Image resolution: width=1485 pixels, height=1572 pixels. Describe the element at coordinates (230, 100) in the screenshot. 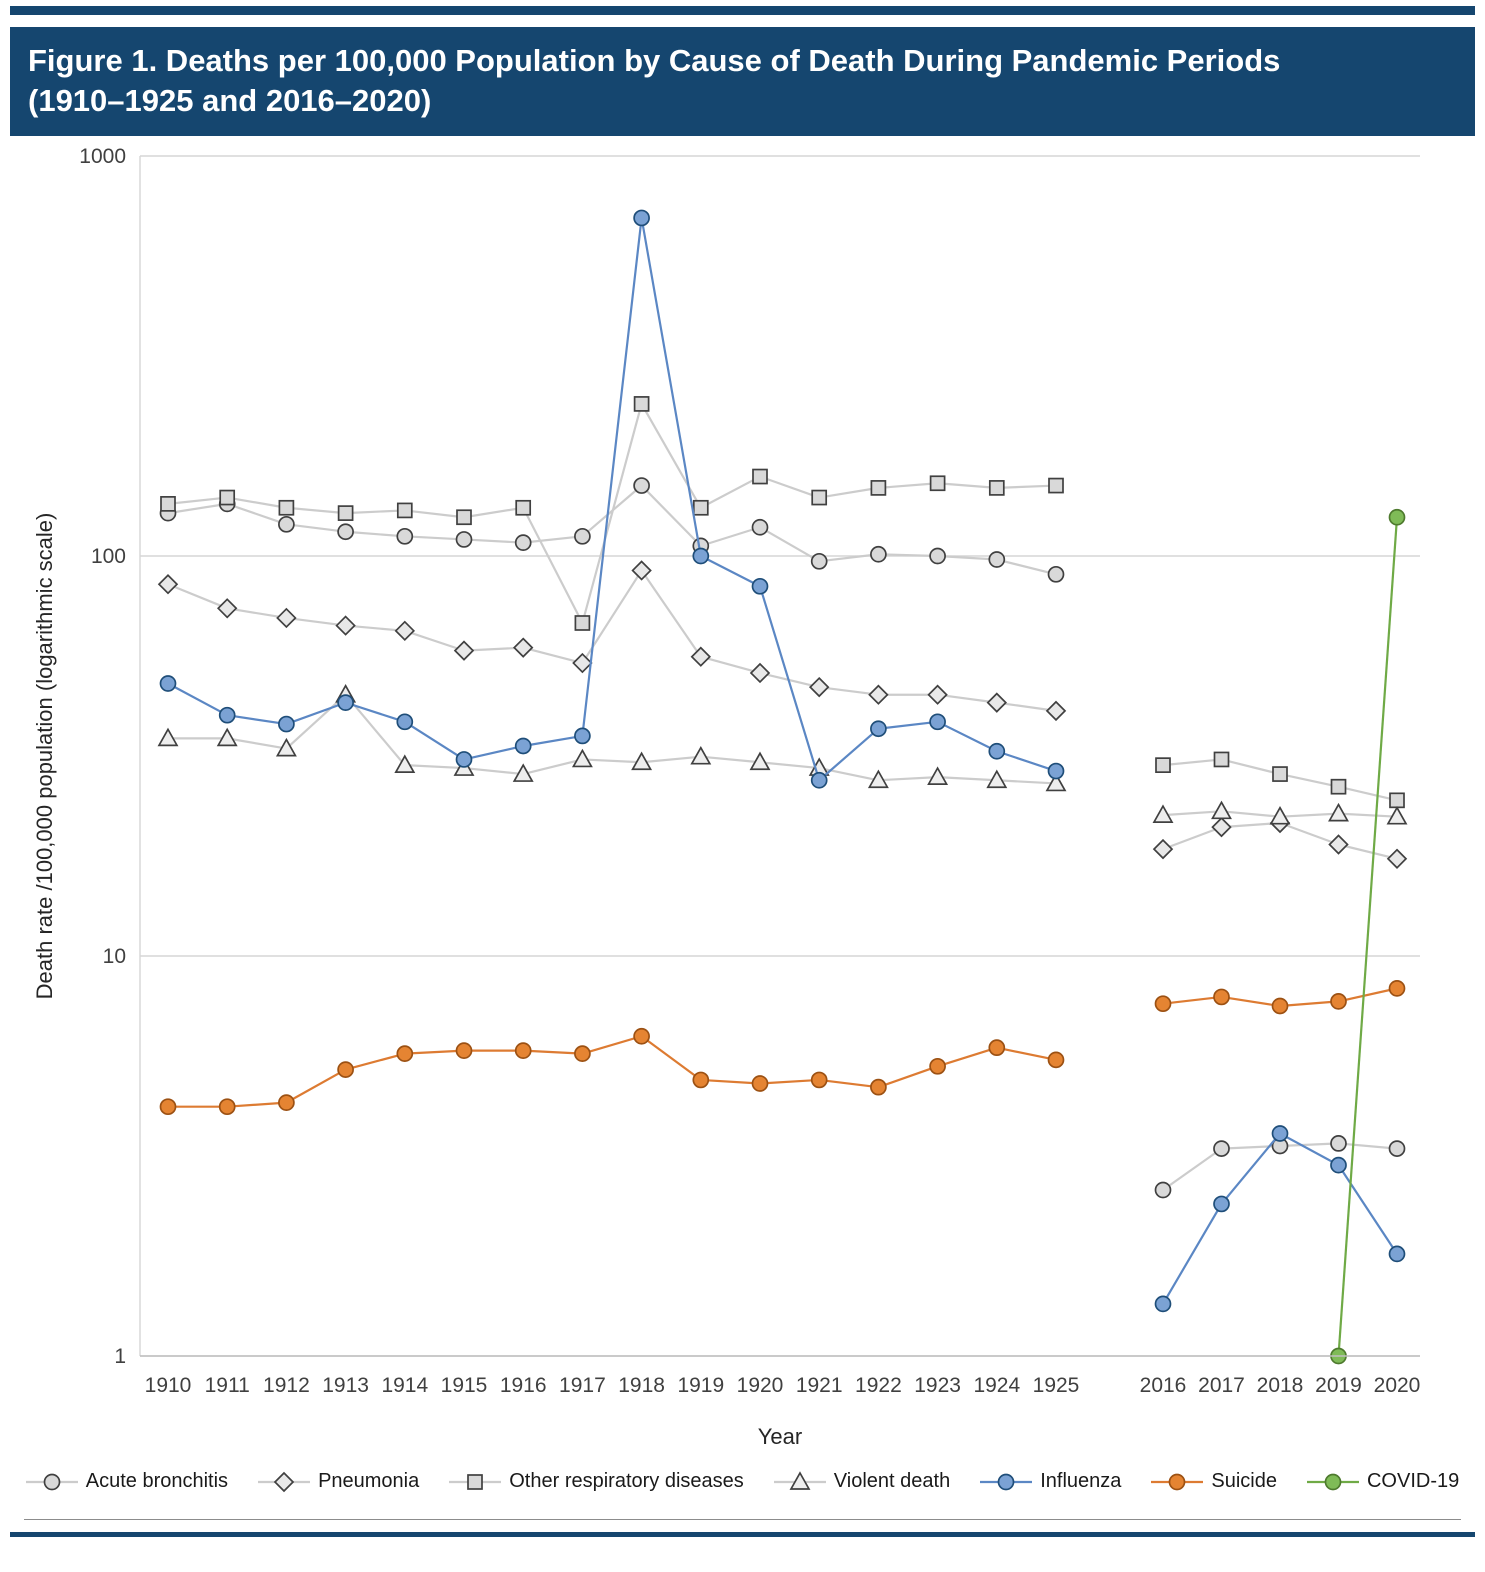

I see `figure-title-line2: (1910–1925 and 2016–2020)` at that location.